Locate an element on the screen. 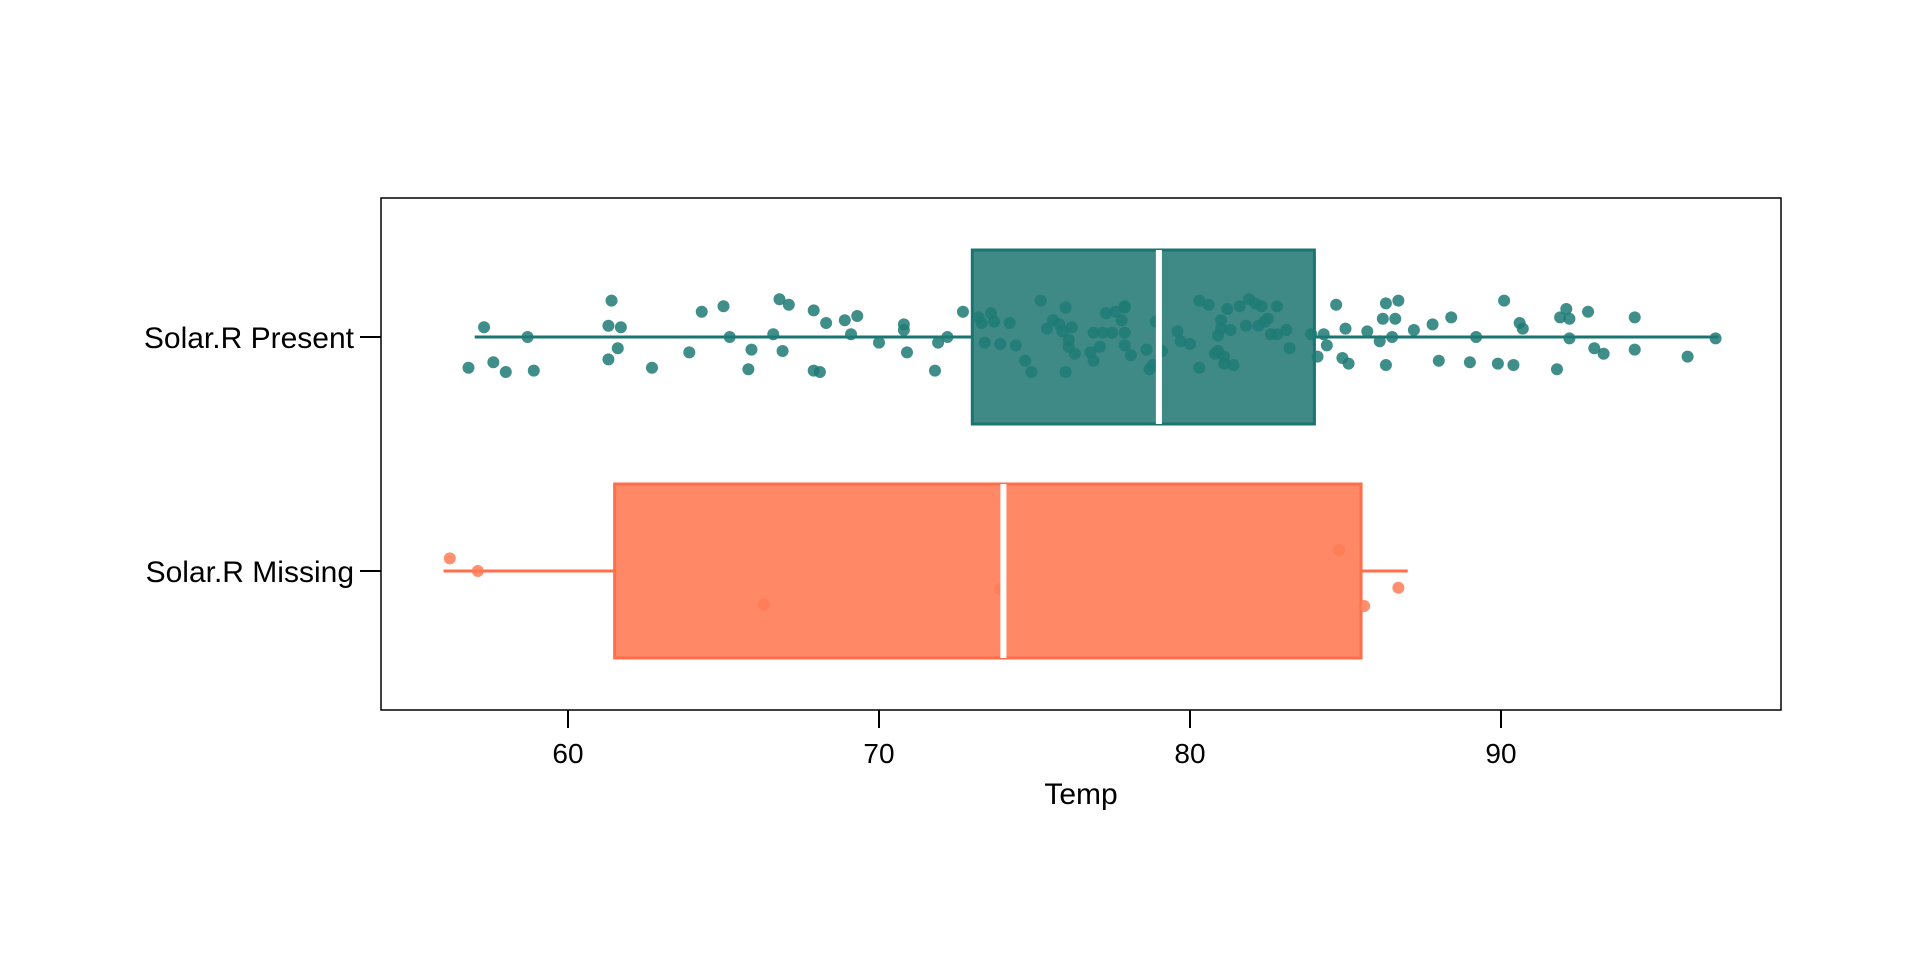  x-axis-title: Temp is located at coordinates (1080, 794).